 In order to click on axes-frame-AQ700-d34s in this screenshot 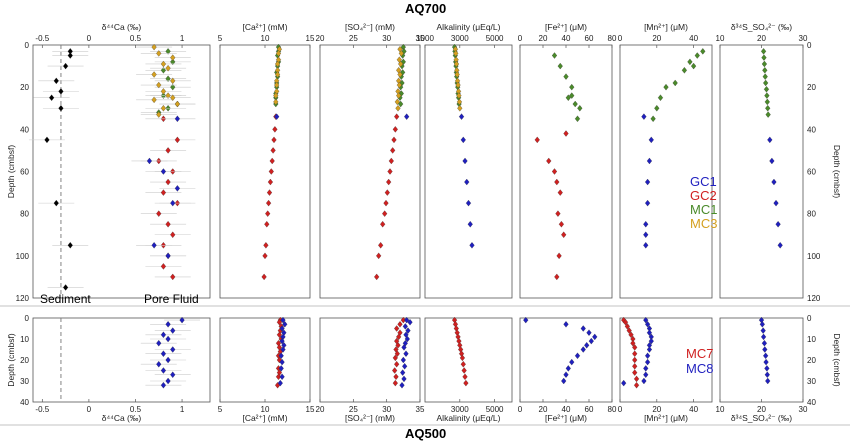, I will do `click(761, 171)`.